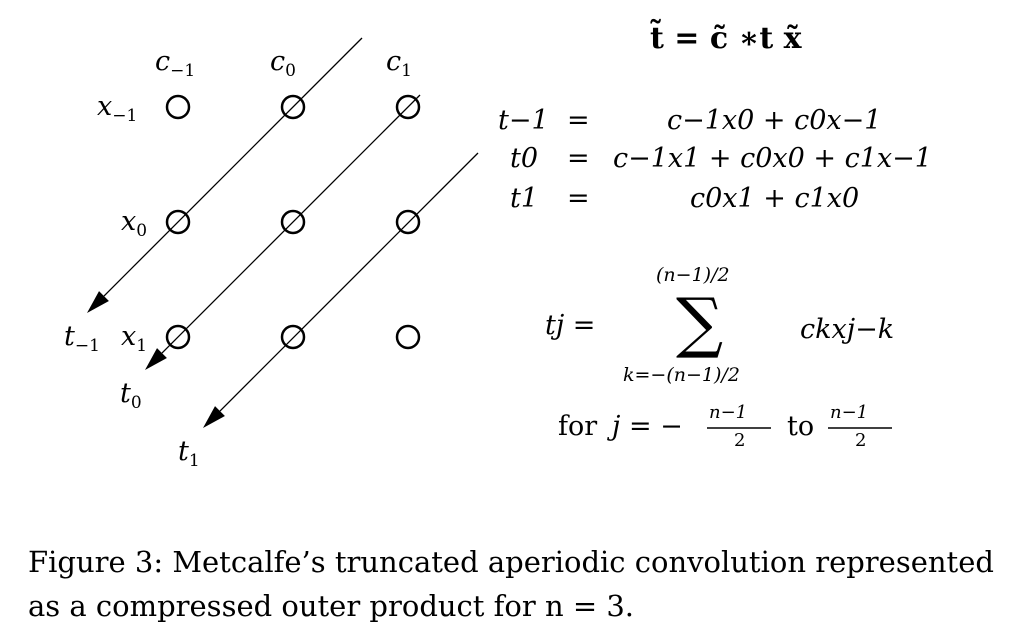  Describe the element at coordinates (189, 453) in the screenshot. I see `output-label-t1: t1` at that location.